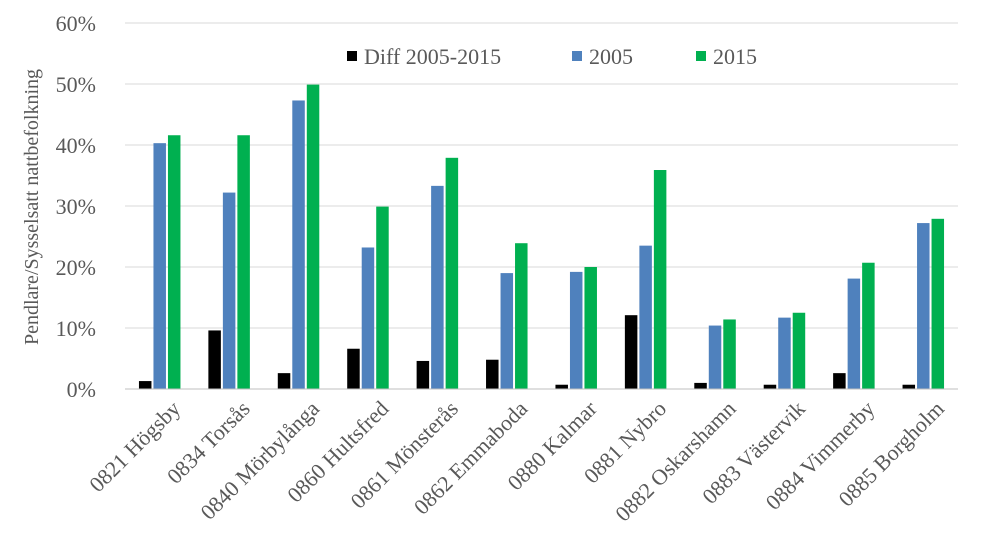  What do you see at coordinates (611, 56) in the screenshot?
I see `legend-label: 2005` at bounding box center [611, 56].